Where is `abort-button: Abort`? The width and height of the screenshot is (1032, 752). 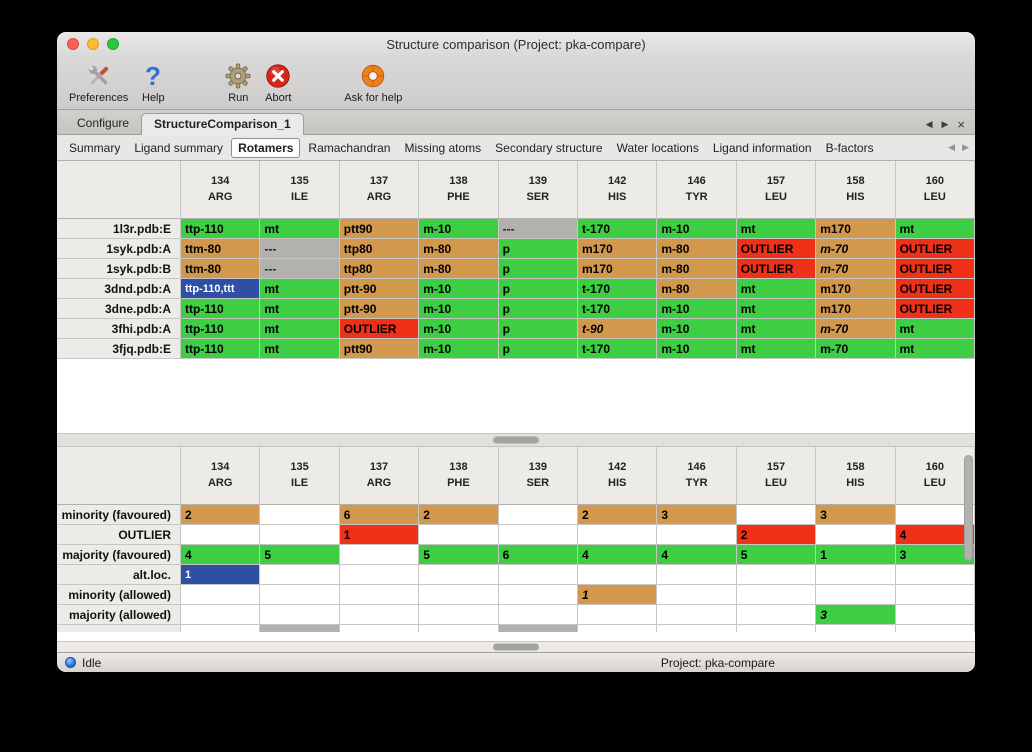
abort-button: Abort is located at coordinates (278, 82).